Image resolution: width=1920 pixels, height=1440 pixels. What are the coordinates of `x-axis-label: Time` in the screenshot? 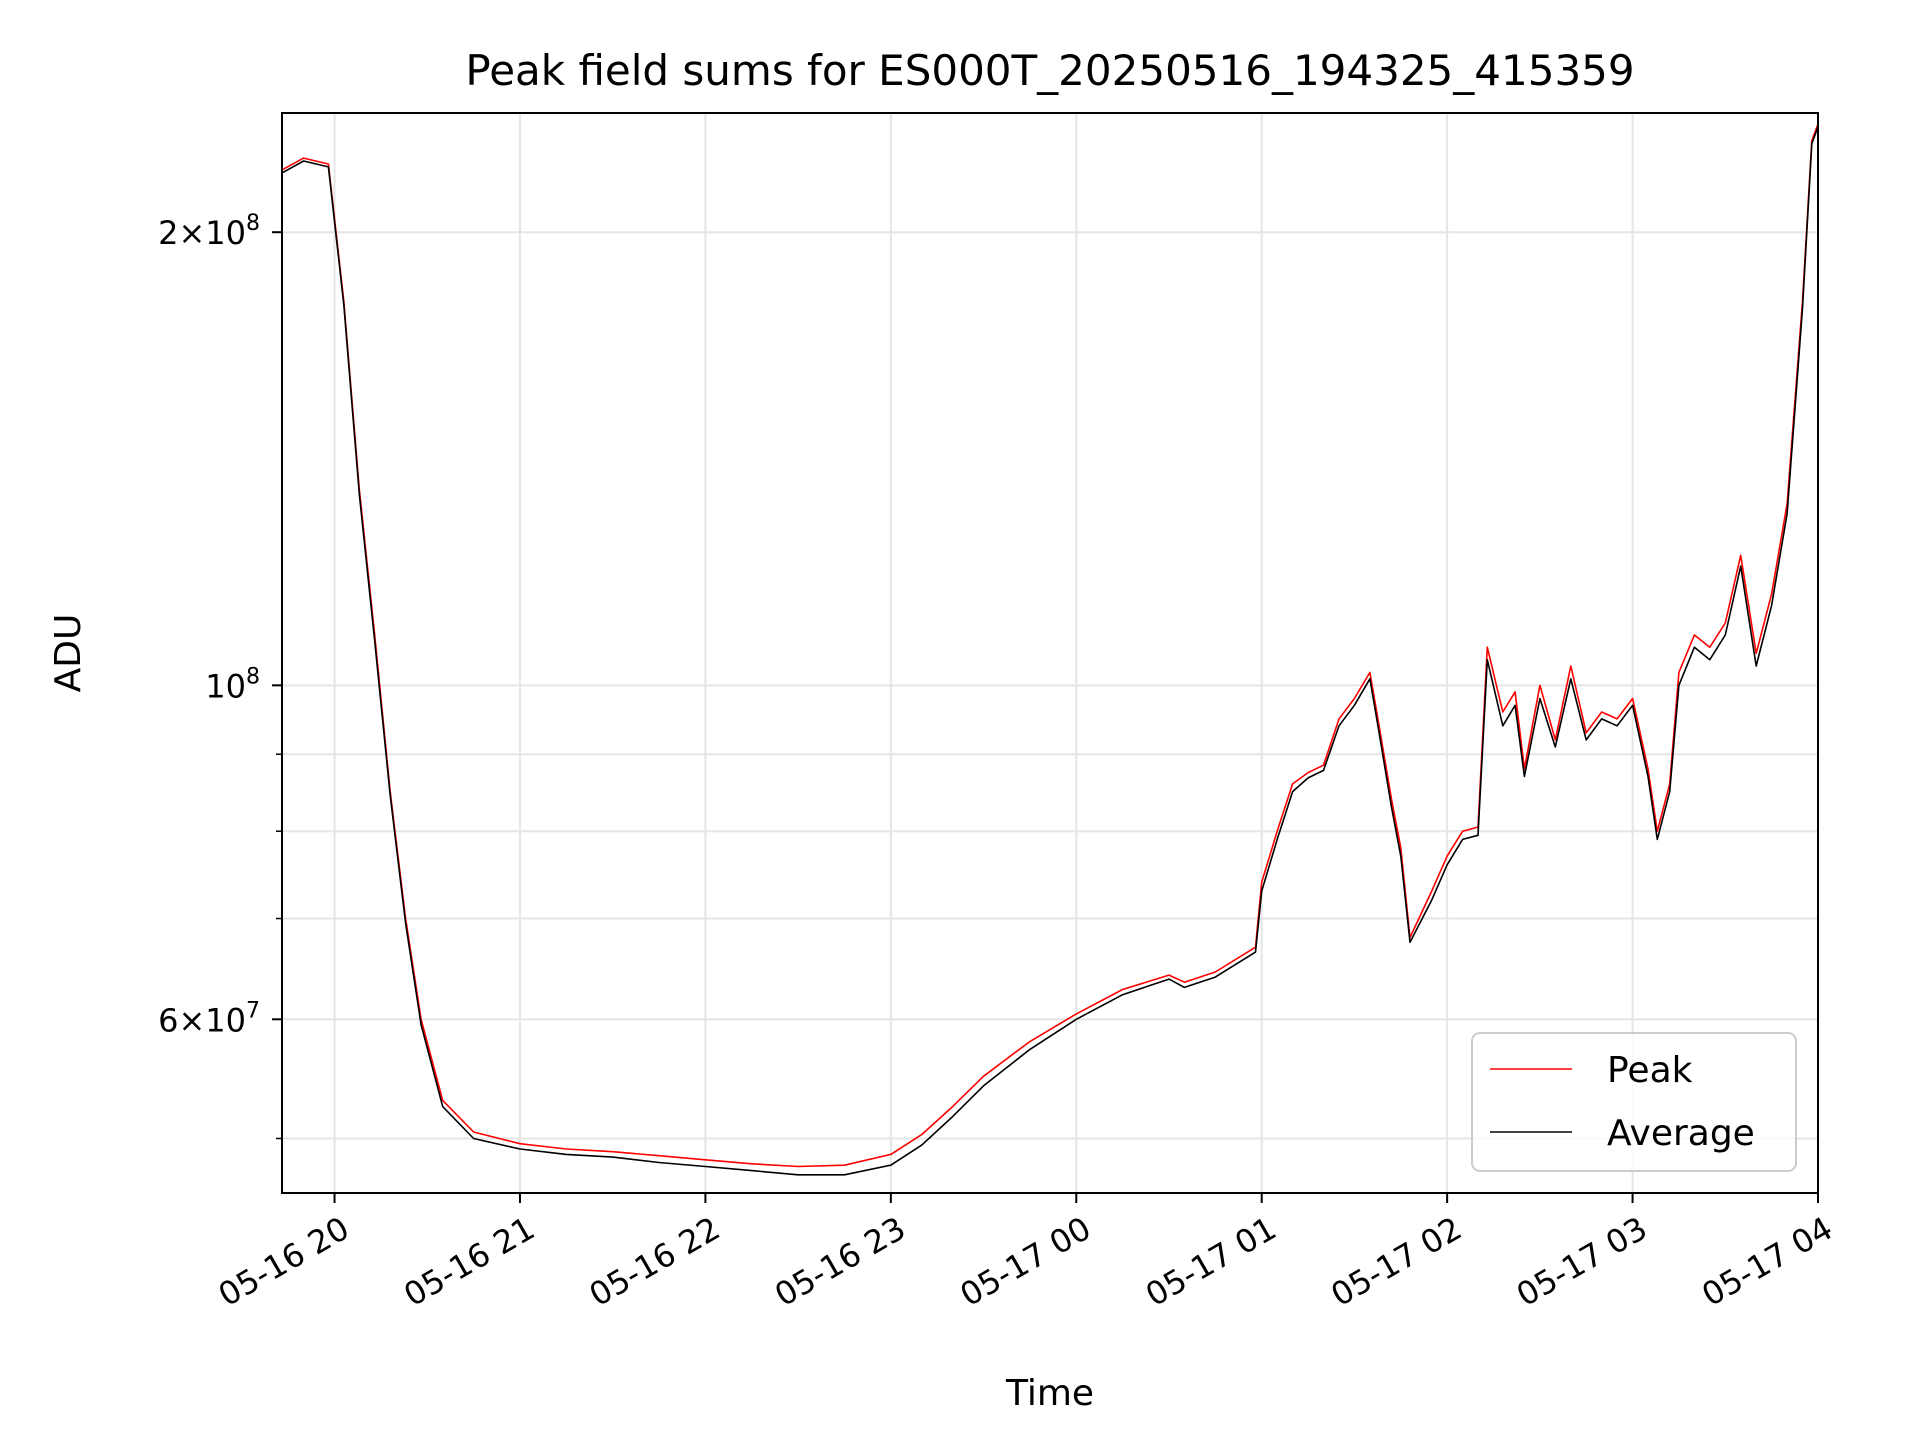 It's located at (1049, 1393).